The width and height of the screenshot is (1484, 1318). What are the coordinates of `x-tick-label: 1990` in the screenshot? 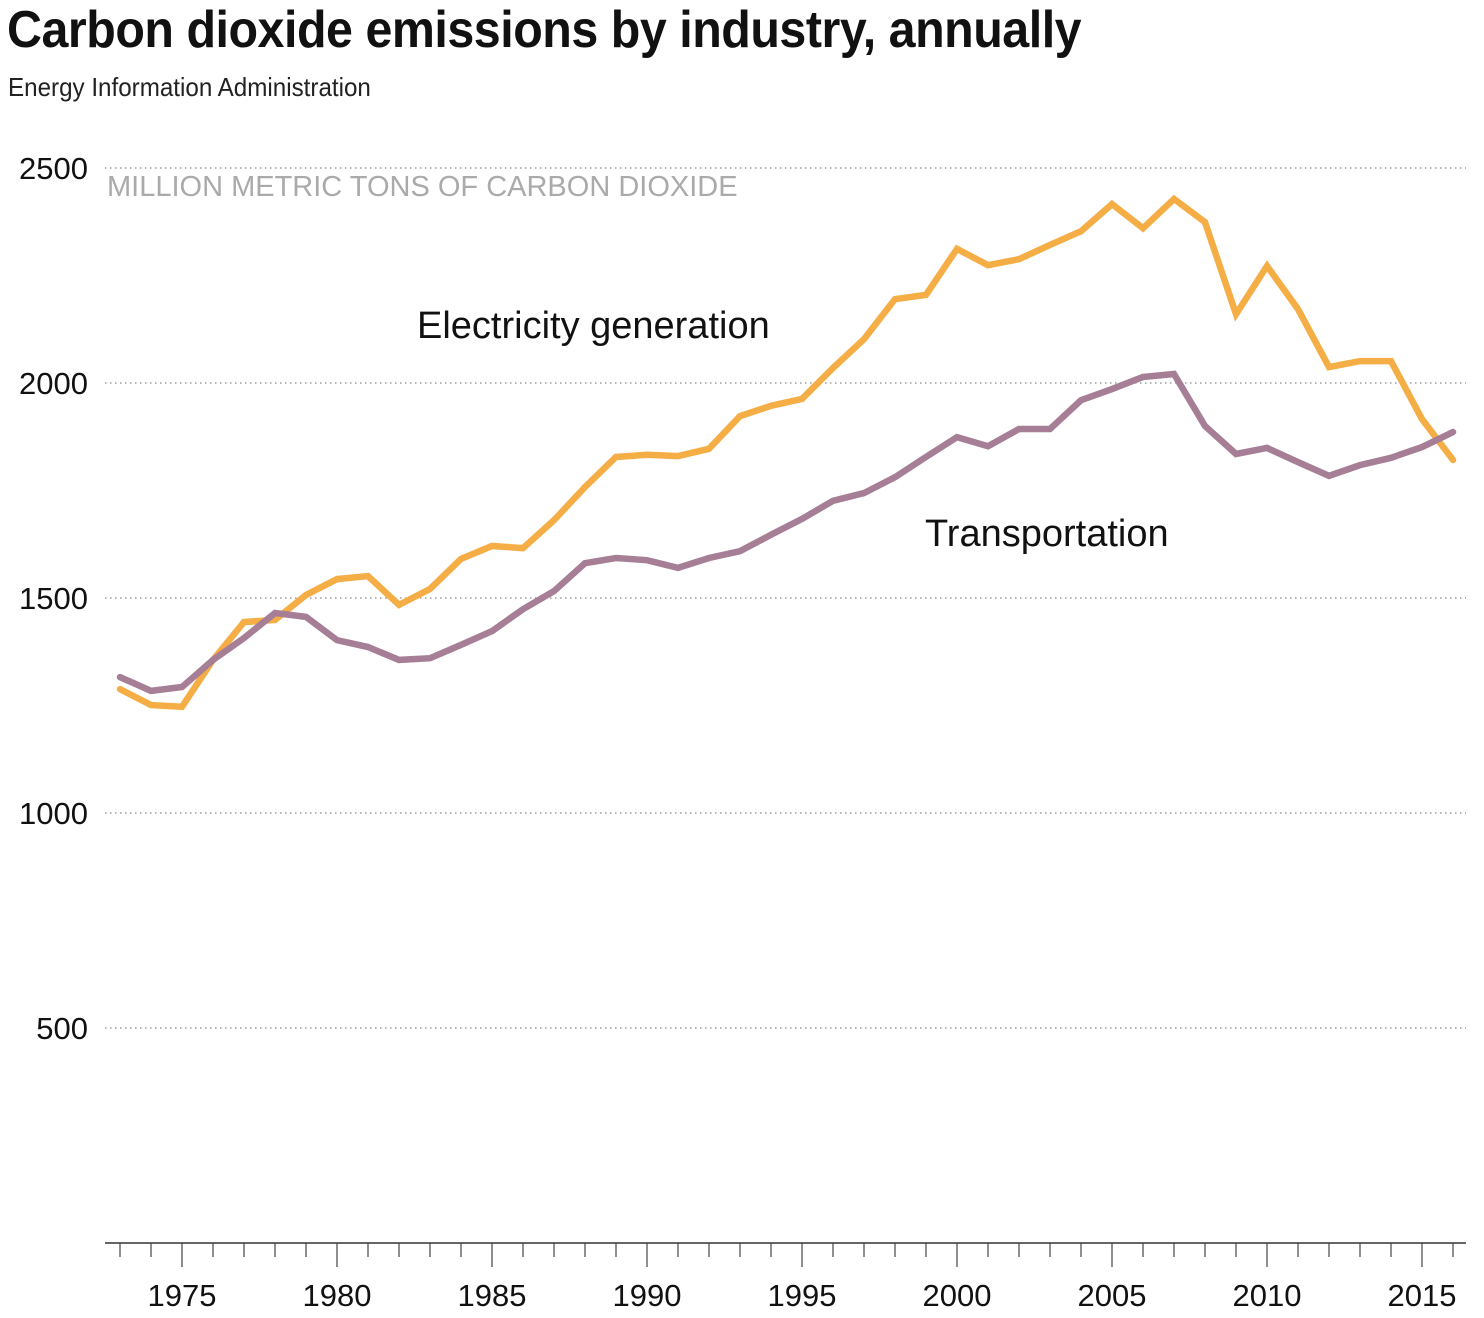 It's located at (647, 1295).